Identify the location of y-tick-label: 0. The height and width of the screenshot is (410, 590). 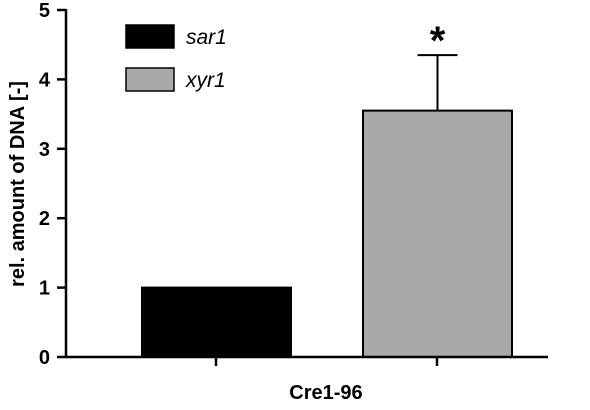
(44, 358).